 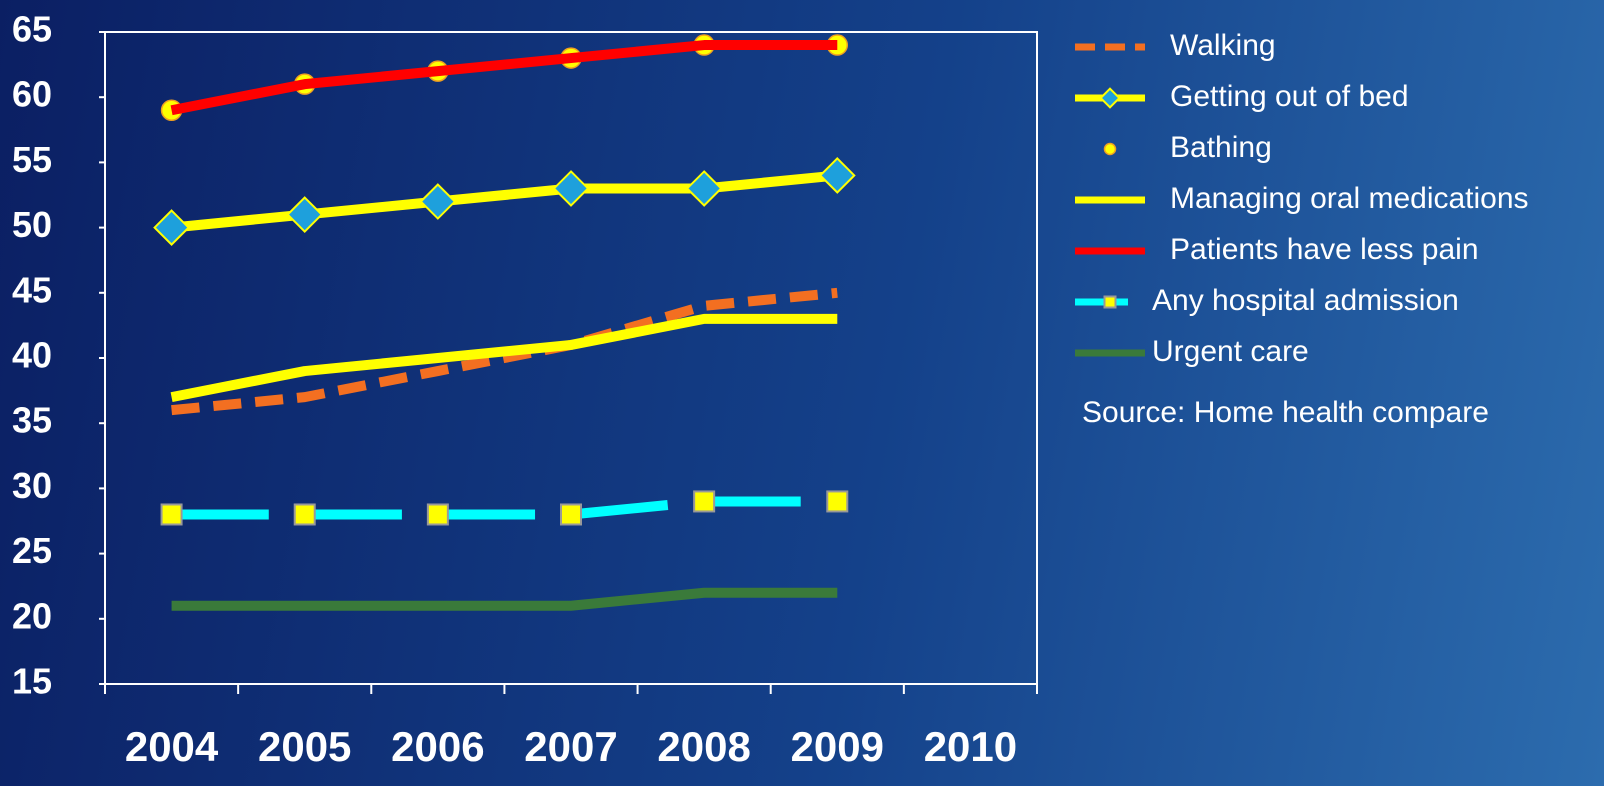 What do you see at coordinates (32, 94) in the screenshot?
I see `y-tick-label: 60` at bounding box center [32, 94].